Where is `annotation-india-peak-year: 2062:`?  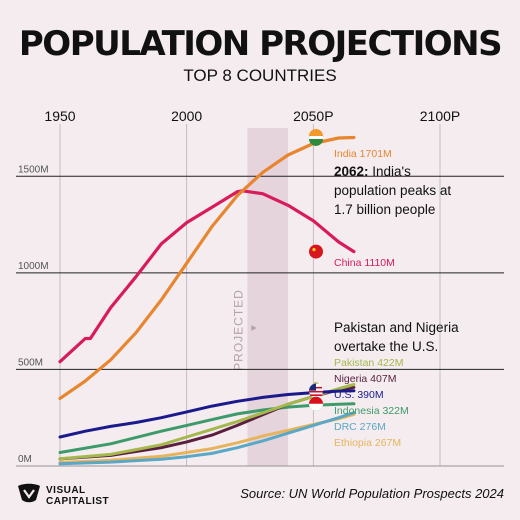
annotation-india-peak-year: 2062: is located at coordinates (351, 171).